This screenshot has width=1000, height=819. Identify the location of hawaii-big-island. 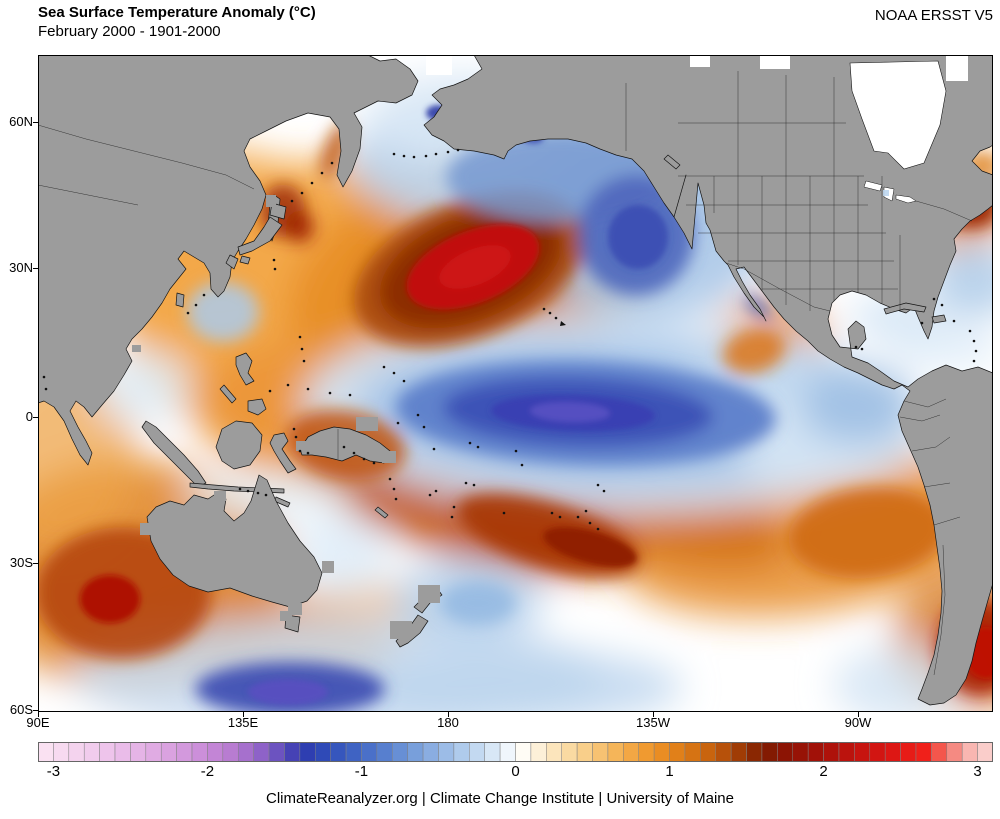
(563, 323).